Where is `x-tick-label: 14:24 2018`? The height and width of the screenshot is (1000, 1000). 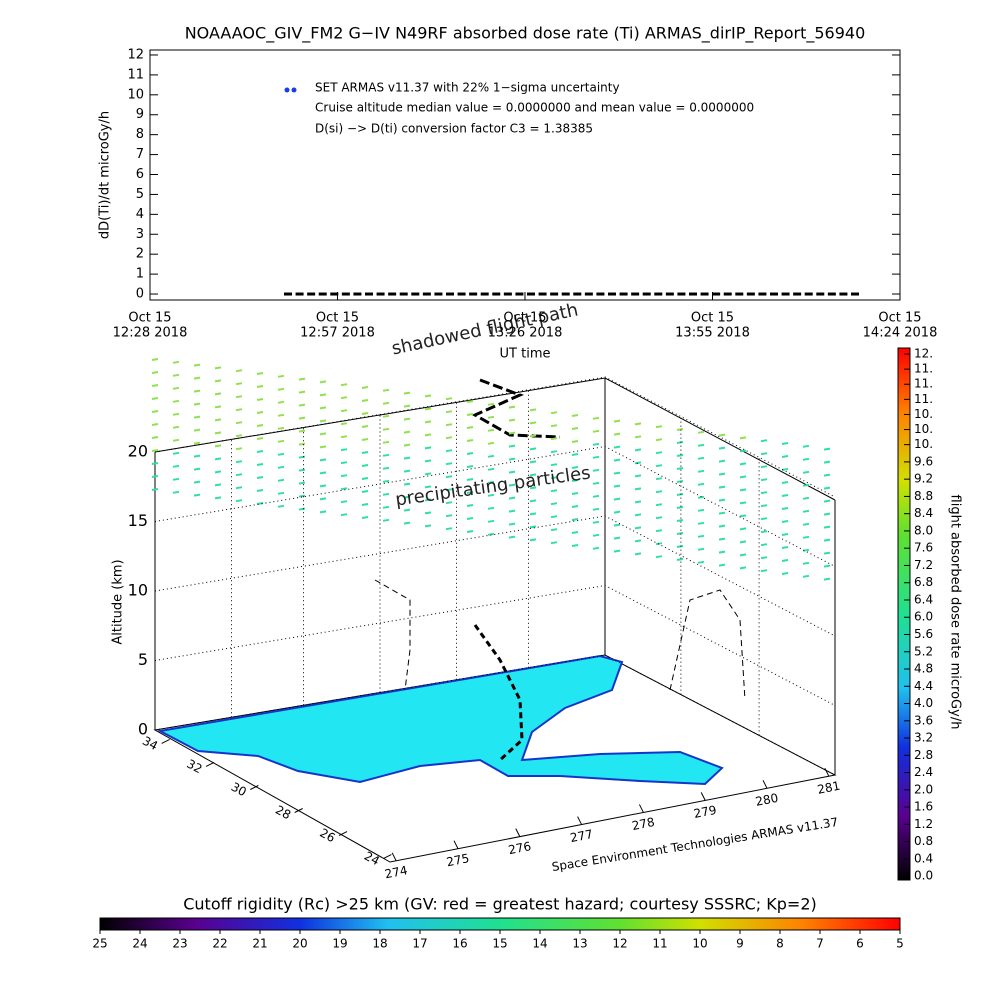 x-tick-label: 14:24 2018 is located at coordinates (900, 333).